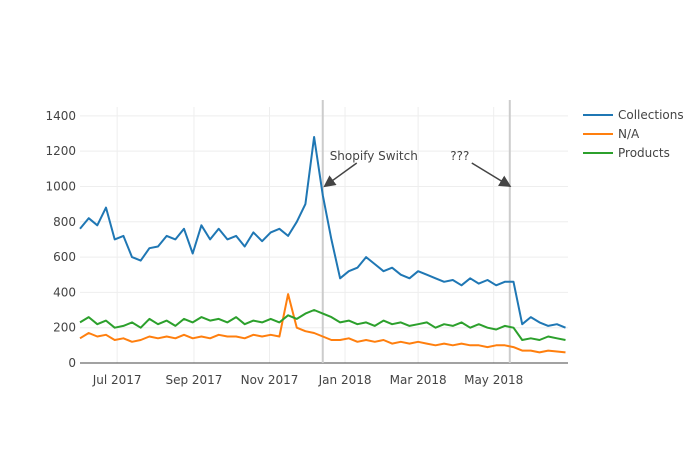  What do you see at coordinates (644, 153) in the screenshot?
I see `legend-label: Products` at bounding box center [644, 153].